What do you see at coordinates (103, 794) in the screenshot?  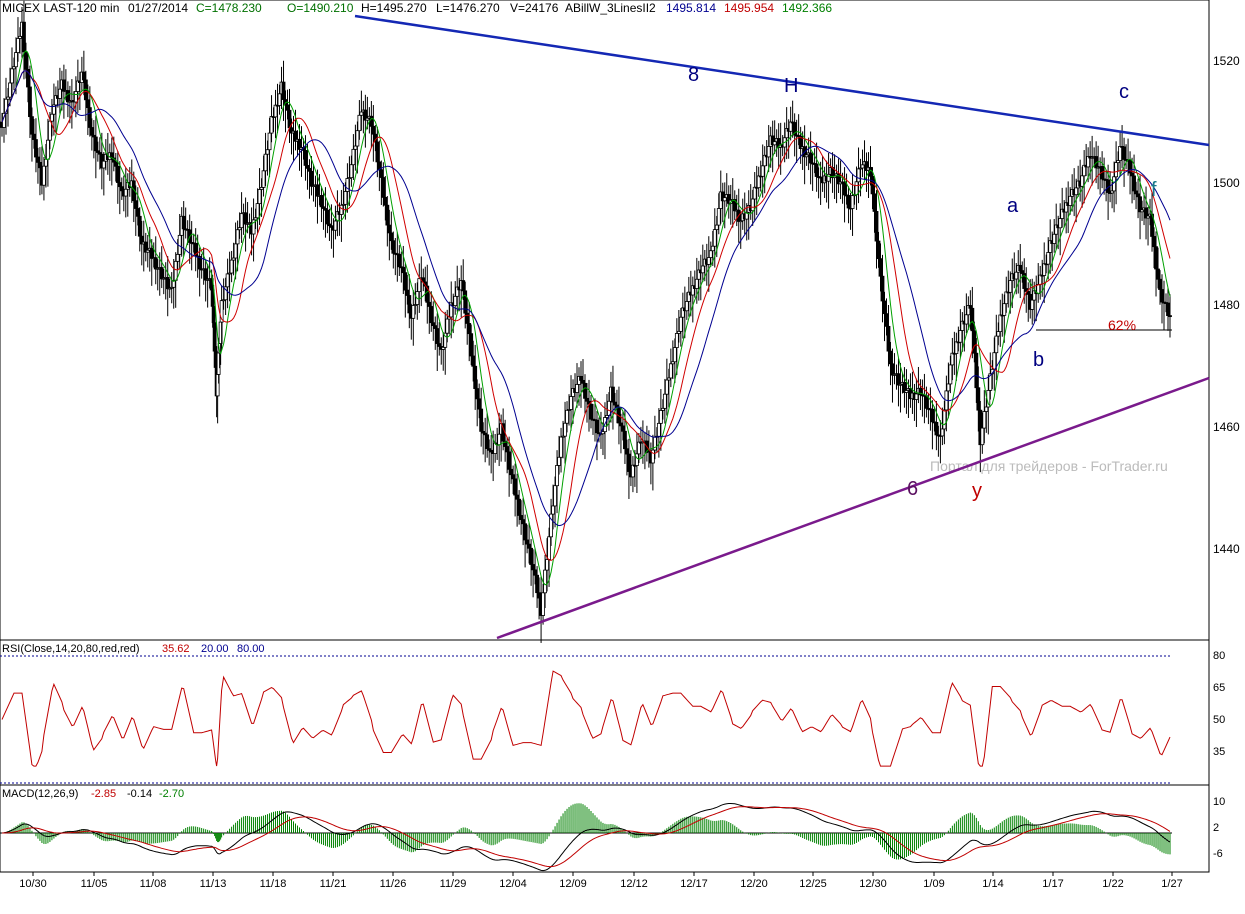 I see `macd-value-1: -2.85` at bounding box center [103, 794].